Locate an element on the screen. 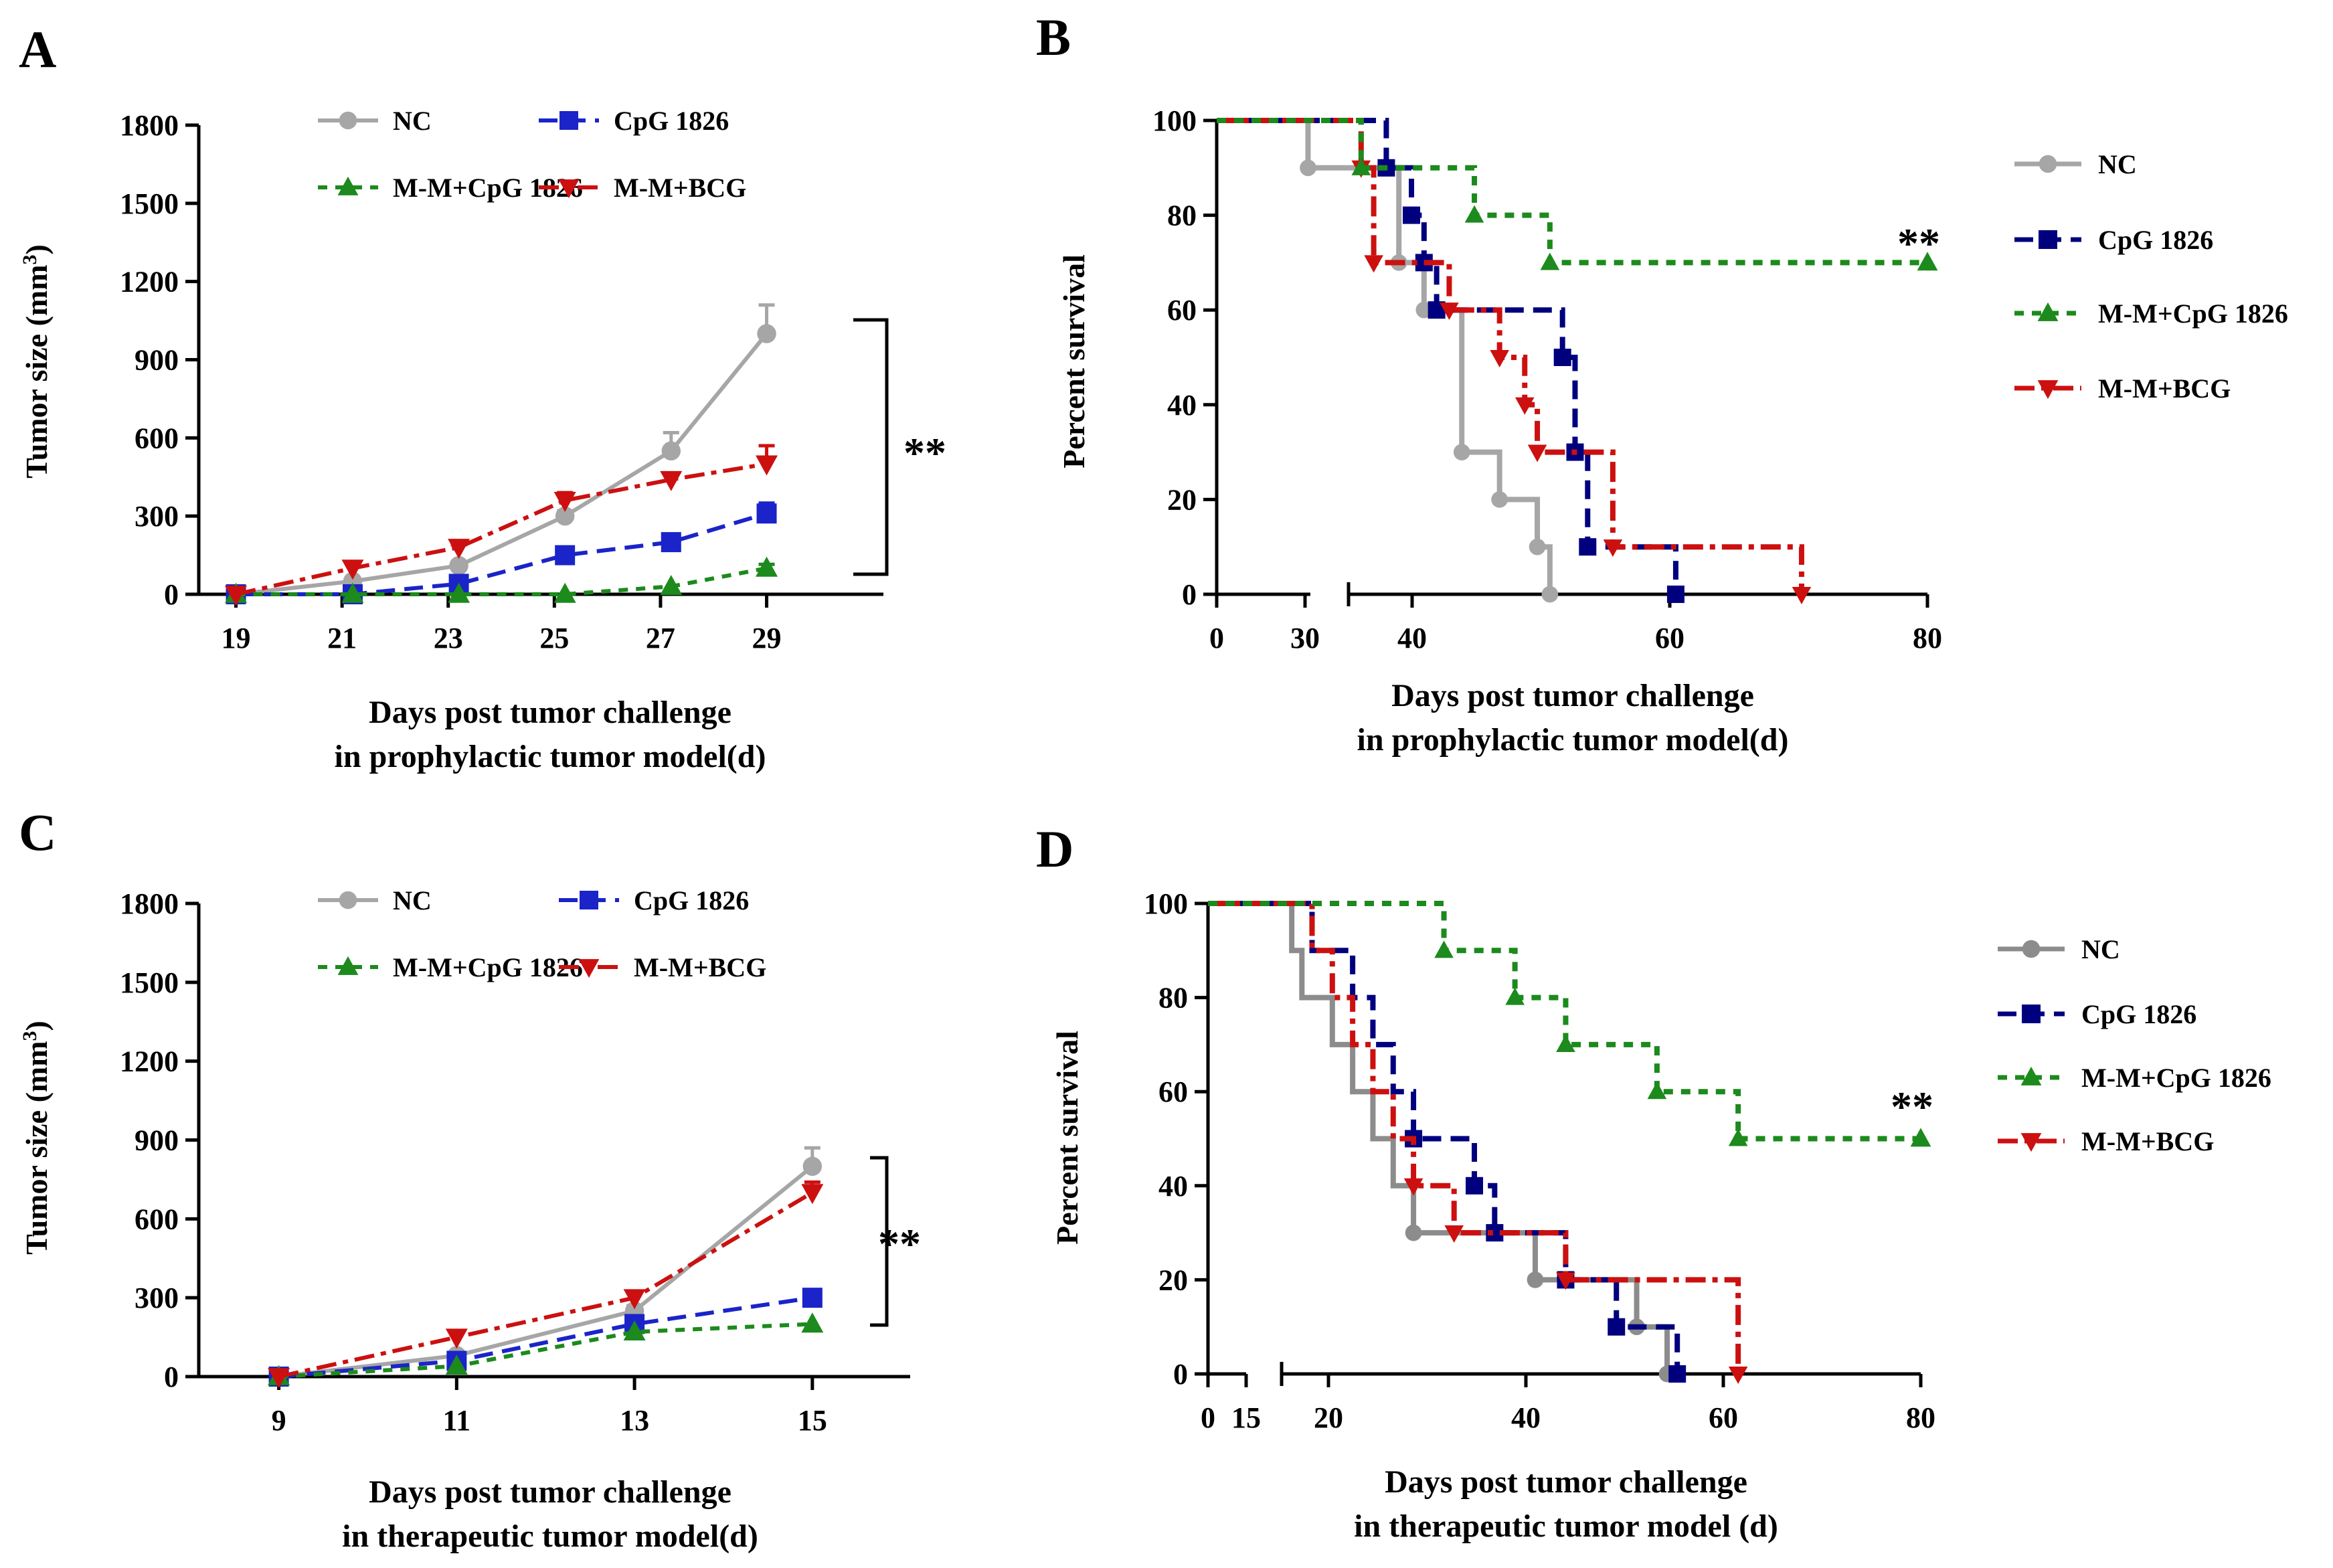 Image resolution: width=2333 pixels, height=1568 pixels. significance-bracket is located at coordinates (879, 1241).